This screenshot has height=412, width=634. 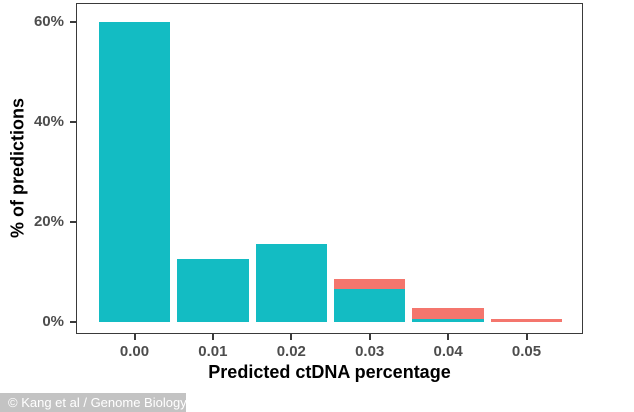 What do you see at coordinates (448, 320) in the screenshot?
I see `bar-0.04-teal` at bounding box center [448, 320].